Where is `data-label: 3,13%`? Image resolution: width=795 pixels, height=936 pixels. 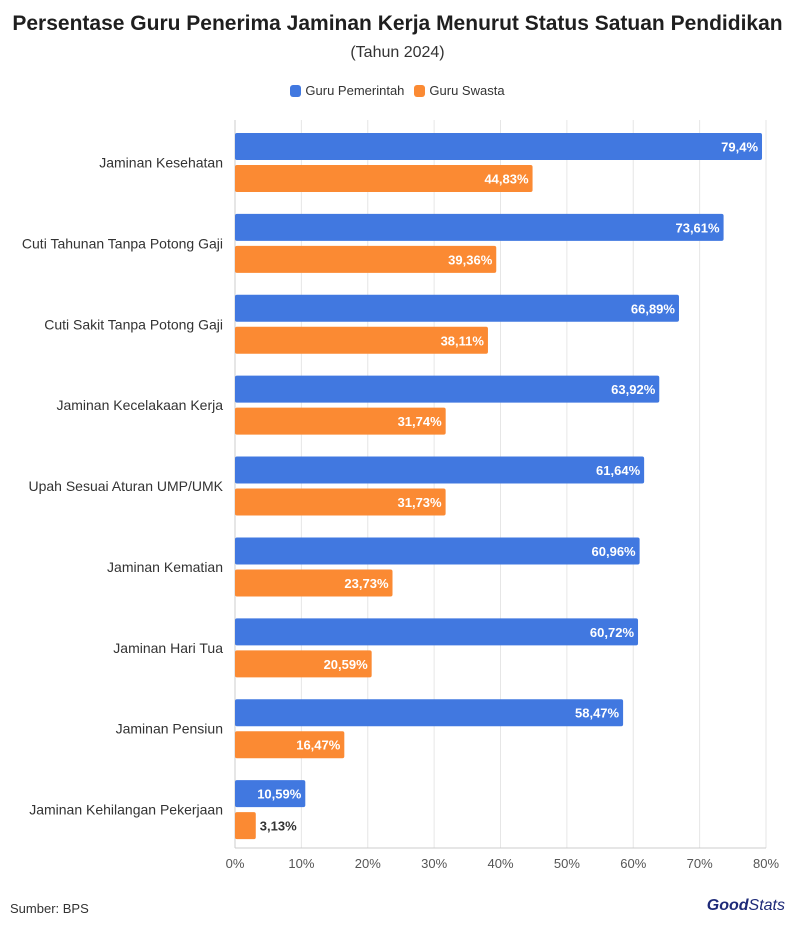
data-label: 3,13% is located at coordinates (278, 826).